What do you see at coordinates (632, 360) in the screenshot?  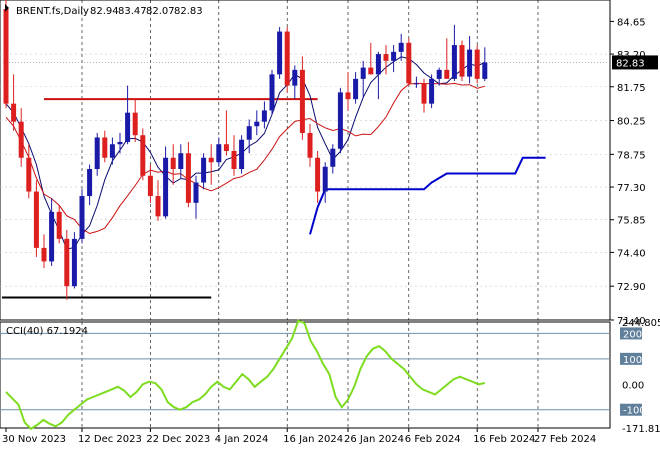 I see `cci-tick-label: 100` at bounding box center [632, 360].